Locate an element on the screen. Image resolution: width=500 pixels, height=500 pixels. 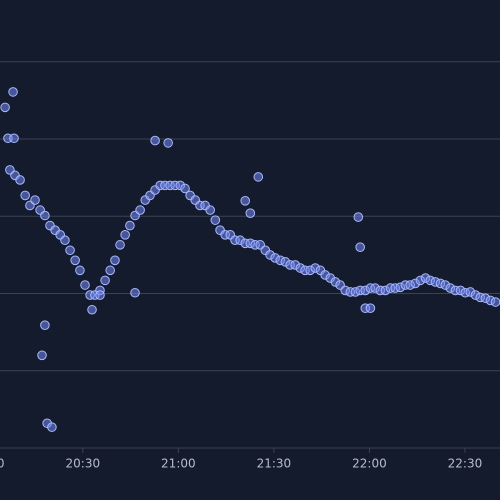
x-tick-label: 22:30 is located at coordinates (465, 464).